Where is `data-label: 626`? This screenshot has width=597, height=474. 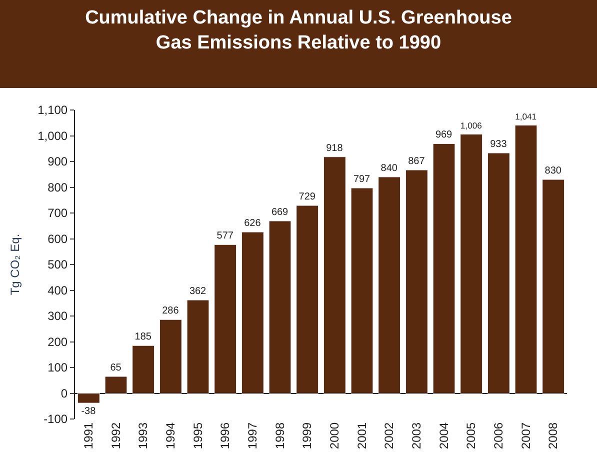
data-label: 626 is located at coordinates (253, 224).